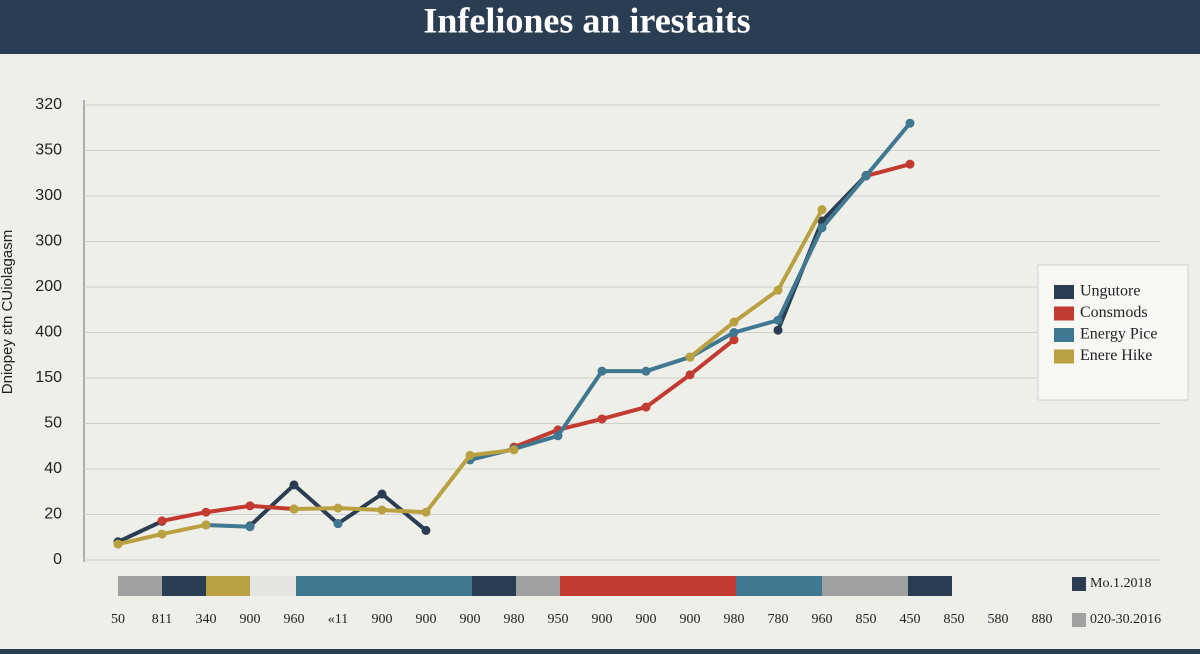  Describe the element at coordinates (558, 619) in the screenshot. I see `x-tick-label: 950` at that location.